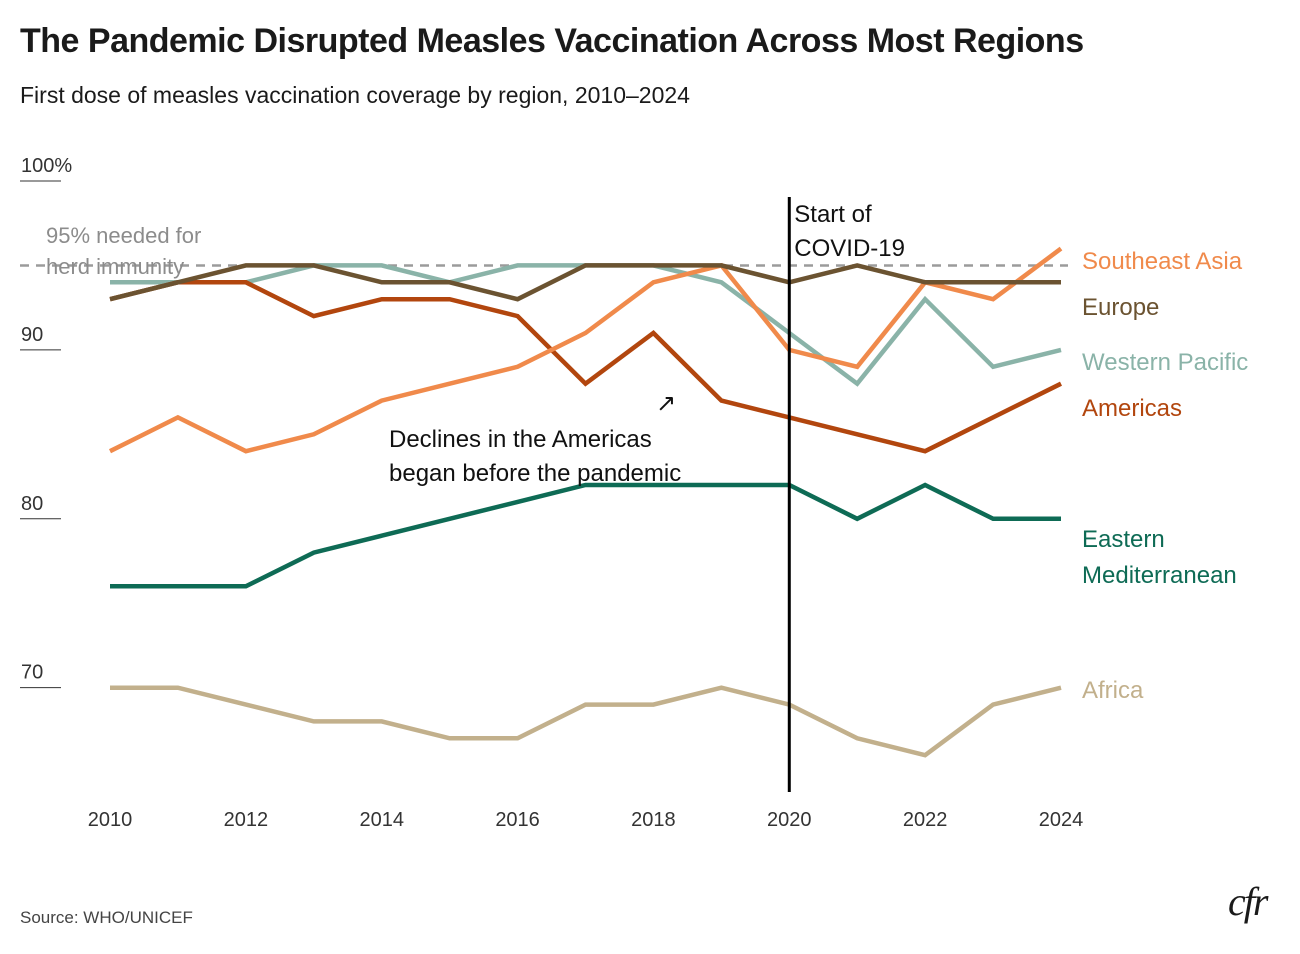  What do you see at coordinates (1132, 408) in the screenshot?
I see `series-label-americas: Americas` at bounding box center [1132, 408].